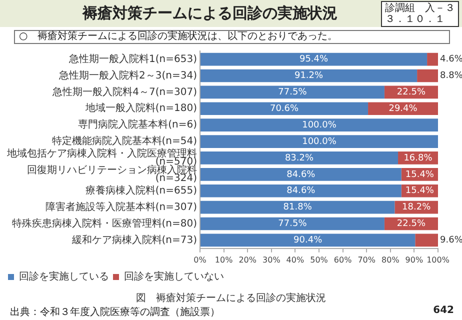 This screenshot has height=320, width=462. Describe the element at coordinates (224, 259) in the screenshot. I see `x-tick-label: 10%` at that location.